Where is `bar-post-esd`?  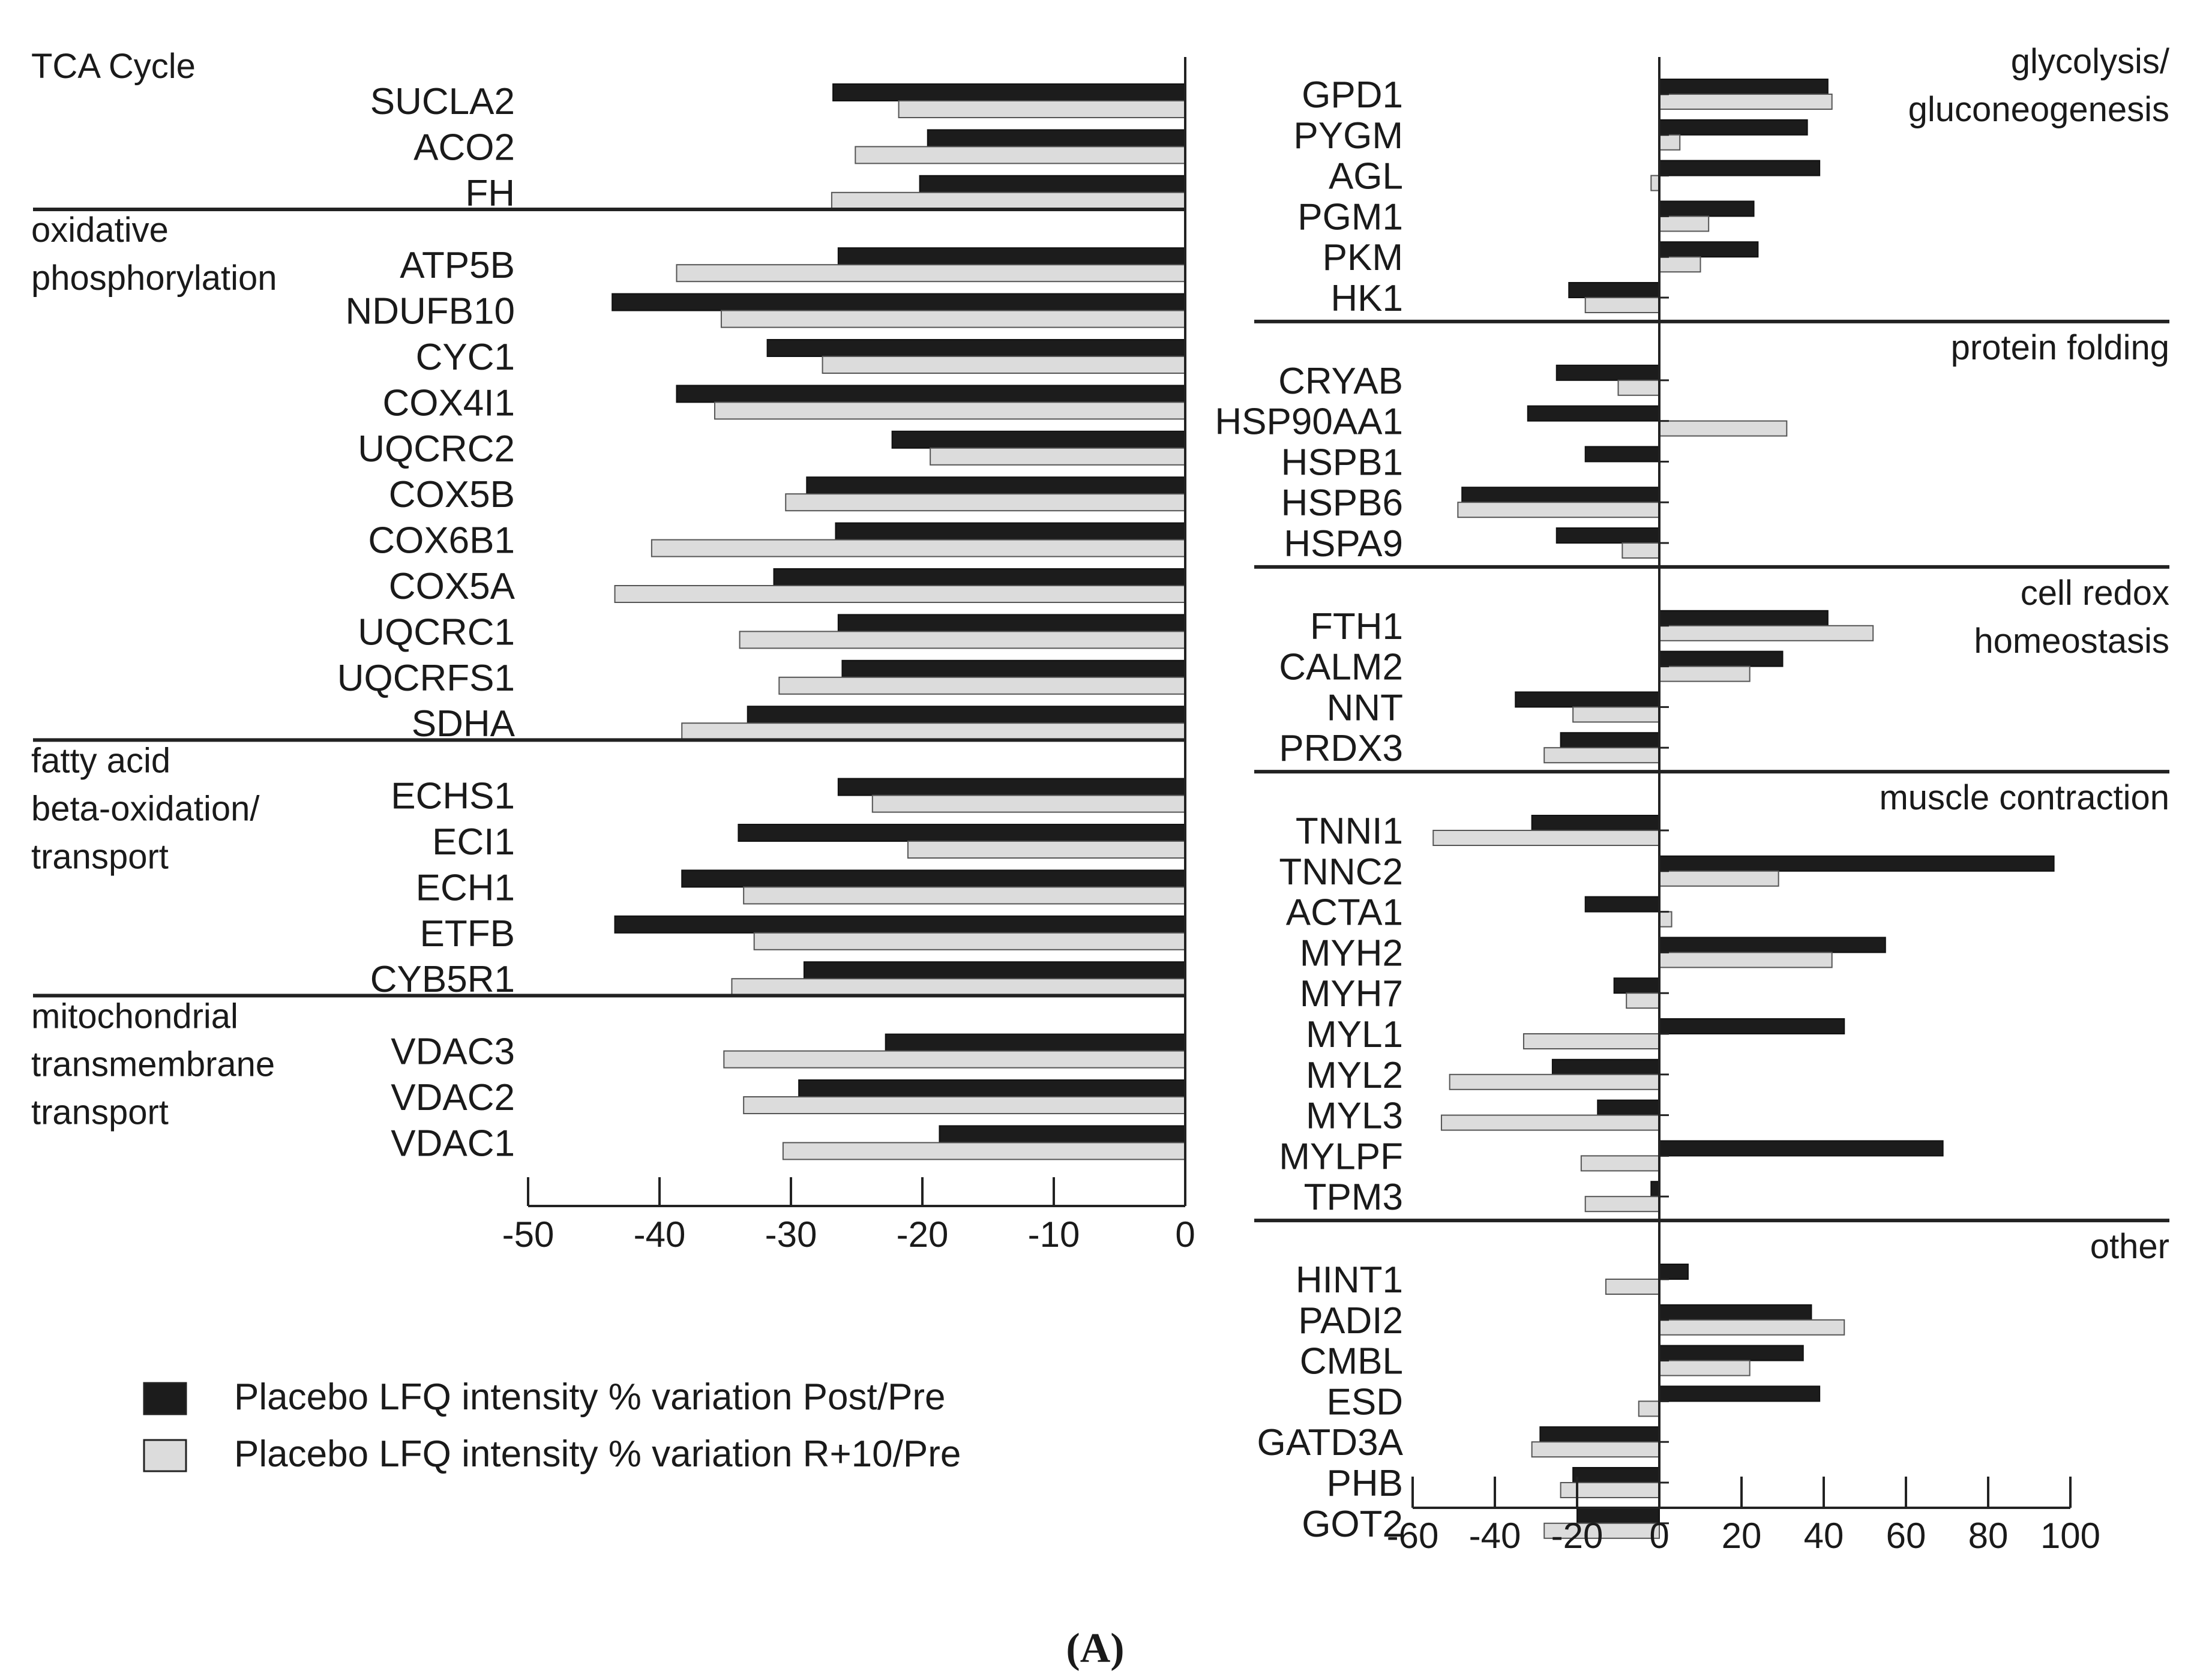
bar-post-esd is located at coordinates (1740, 1393).